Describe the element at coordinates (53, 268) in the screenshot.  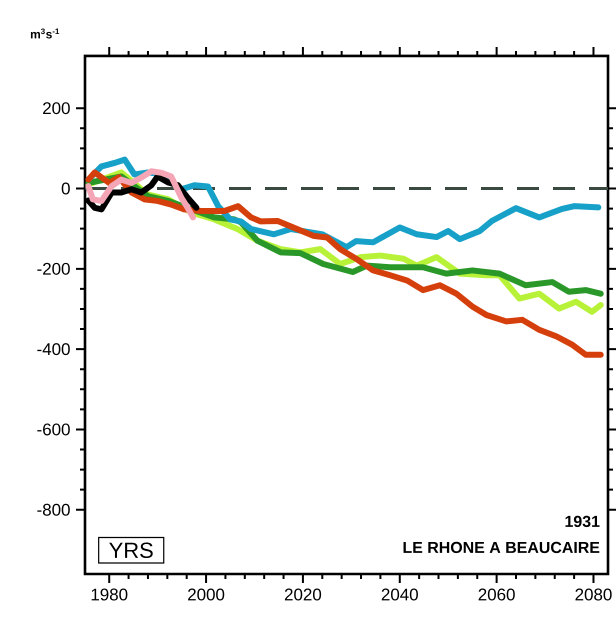
I see `y-tick-label: -200` at that location.